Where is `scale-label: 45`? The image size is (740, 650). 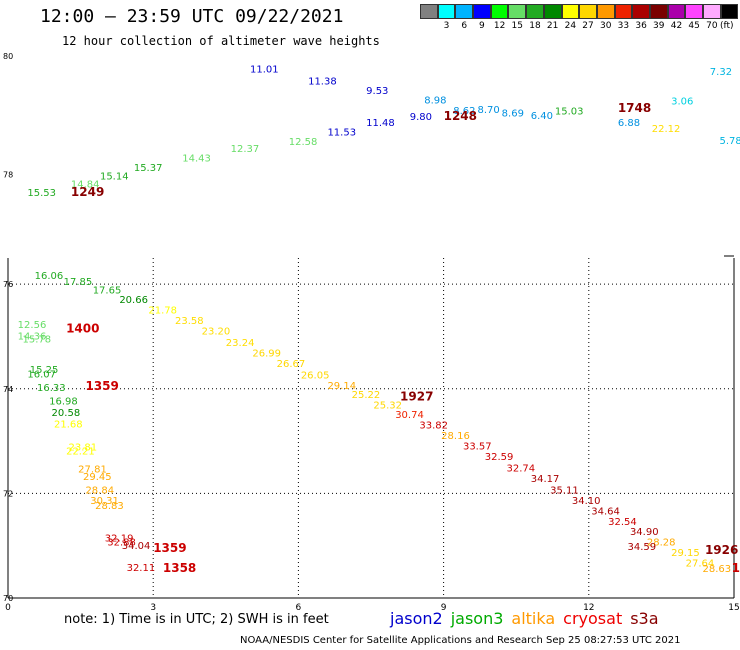
scale-label: 45 is located at coordinates (694, 26).